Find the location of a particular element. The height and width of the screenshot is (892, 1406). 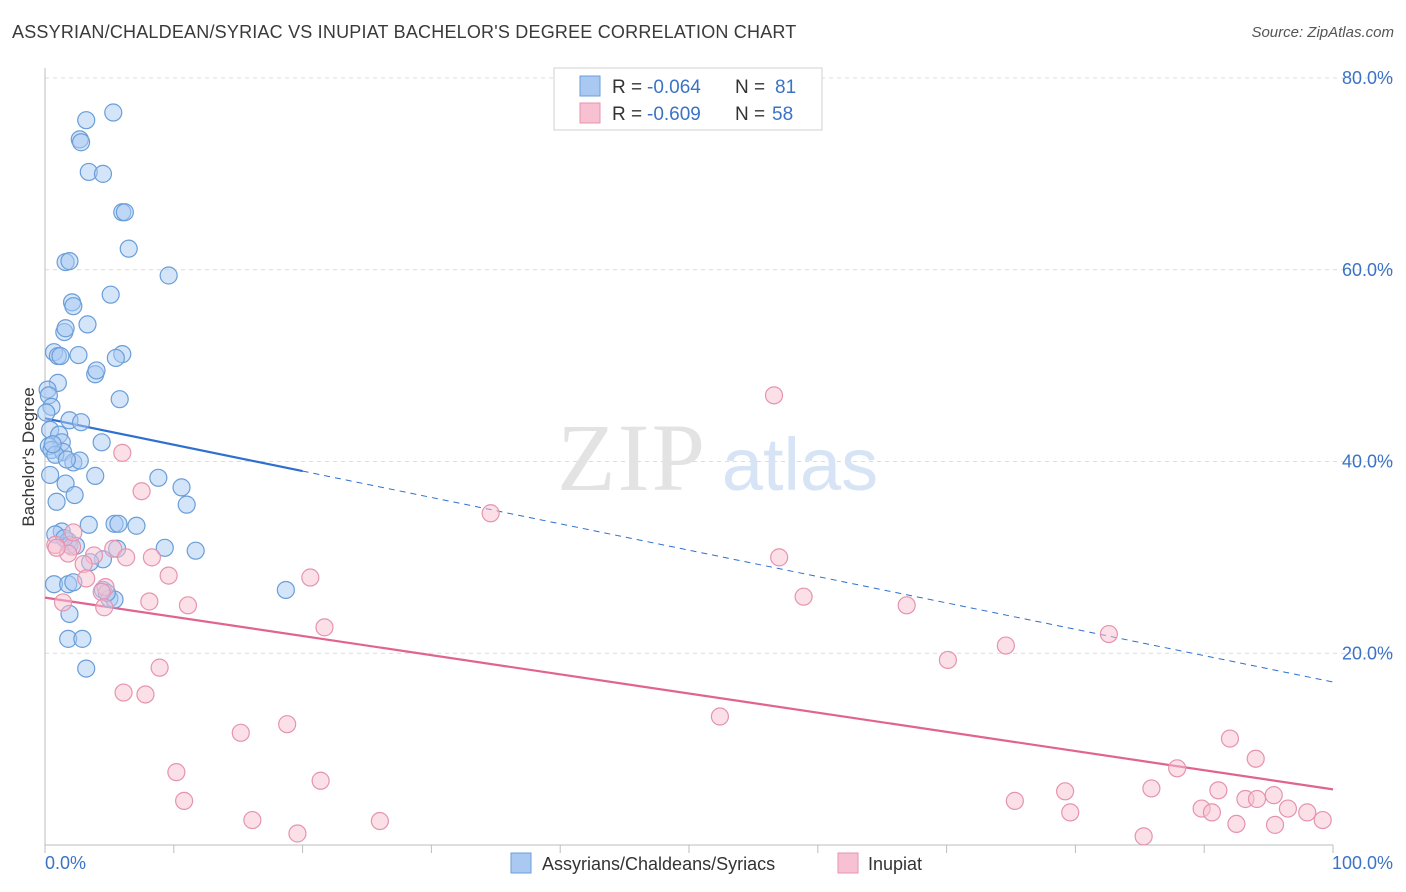

y-axis-labels: 20.0% 40.0% 60.0% 80.0% is located at coordinates (1367, 365).